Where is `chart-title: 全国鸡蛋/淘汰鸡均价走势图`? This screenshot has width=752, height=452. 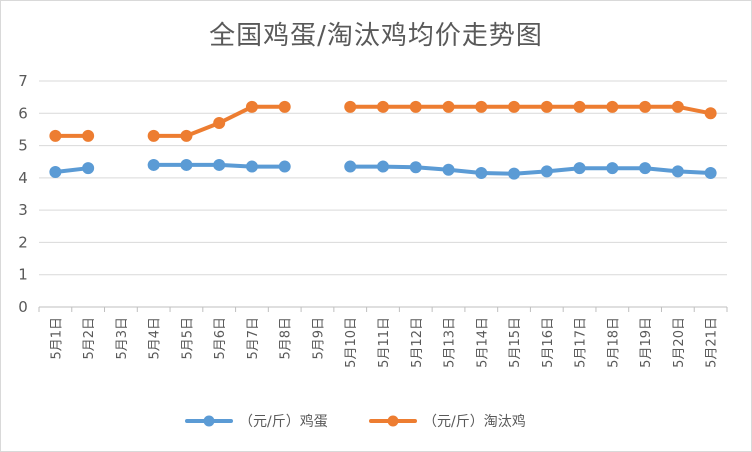
chart-title: 全国鸡蛋/淘汰鸡均价走势图 is located at coordinates (376, 36).